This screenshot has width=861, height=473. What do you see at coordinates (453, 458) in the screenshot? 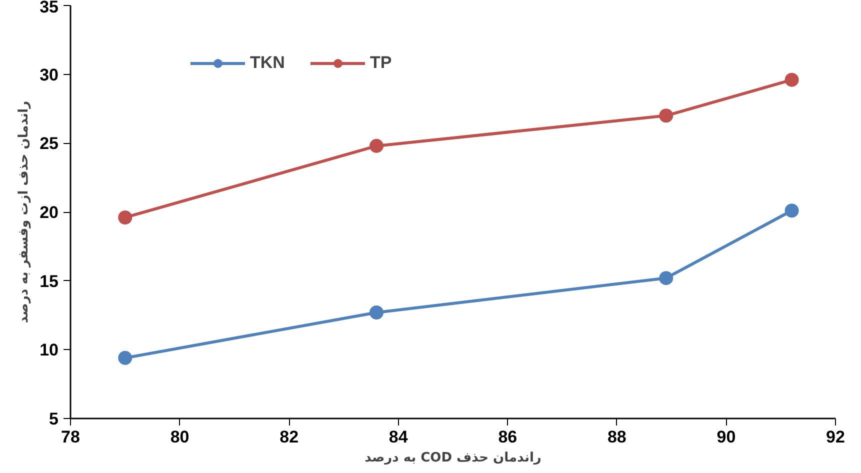
I see `x-axis-title: راندمان حذف COD به درصد` at bounding box center [453, 458].